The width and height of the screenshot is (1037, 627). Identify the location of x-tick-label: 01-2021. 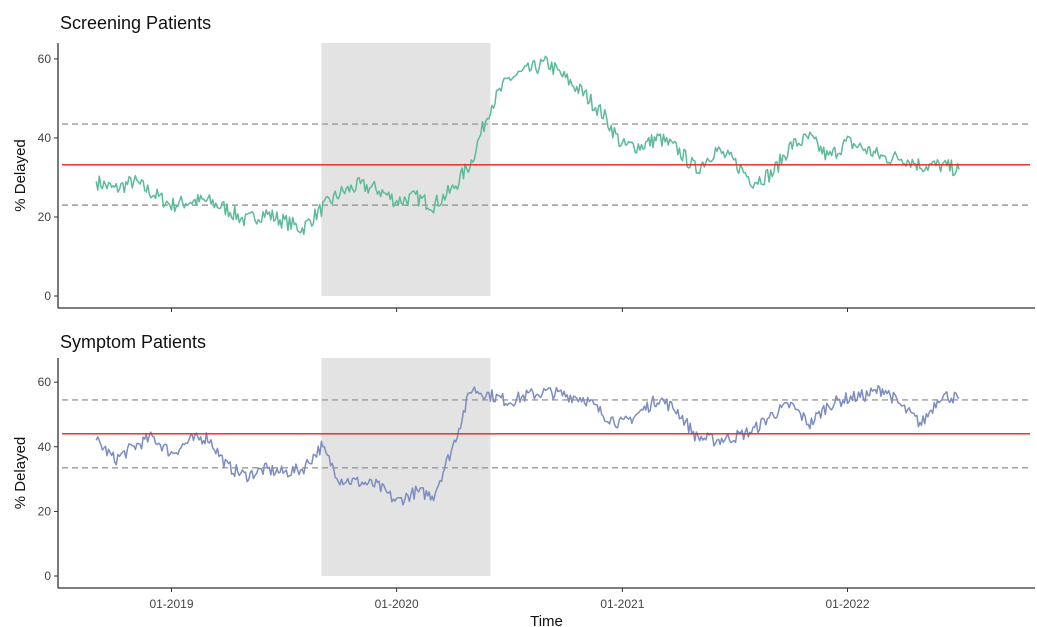
(622, 604).